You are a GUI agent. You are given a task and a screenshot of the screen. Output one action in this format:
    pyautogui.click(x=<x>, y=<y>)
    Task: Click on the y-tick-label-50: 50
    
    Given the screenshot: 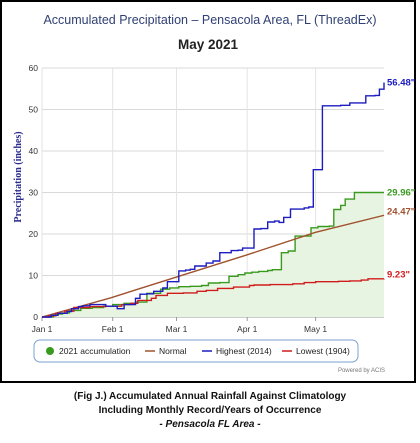 What is the action you would take?
    pyautogui.click(x=34, y=110)
    